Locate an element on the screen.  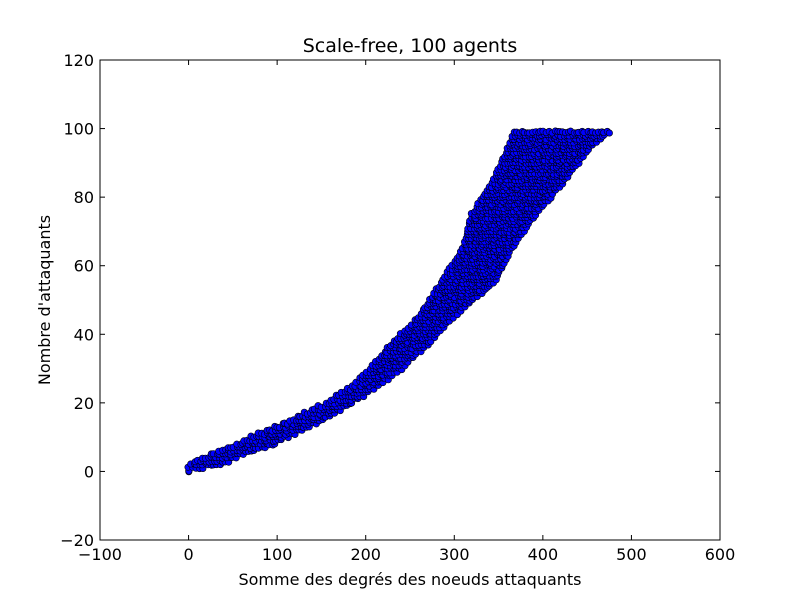
y-axis-label: Nombre d'attaquants is located at coordinates (44, 300).